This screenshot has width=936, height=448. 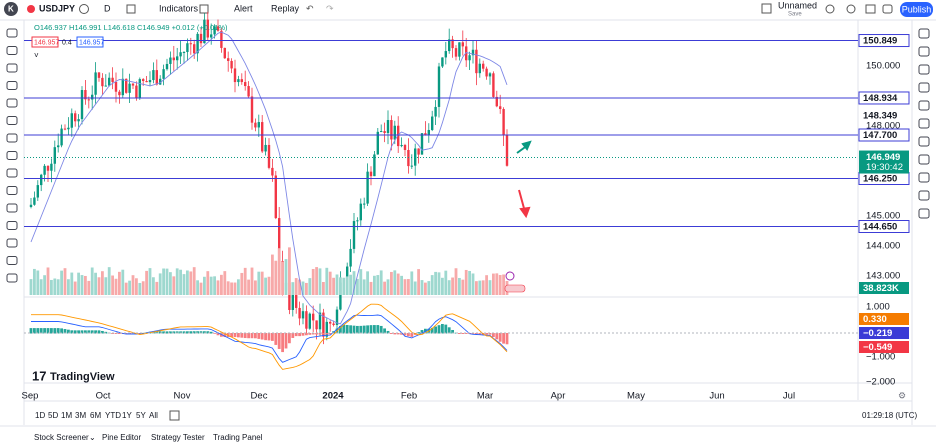 What do you see at coordinates (80, 415) in the screenshot?
I see `range-button: 3M` at bounding box center [80, 415].